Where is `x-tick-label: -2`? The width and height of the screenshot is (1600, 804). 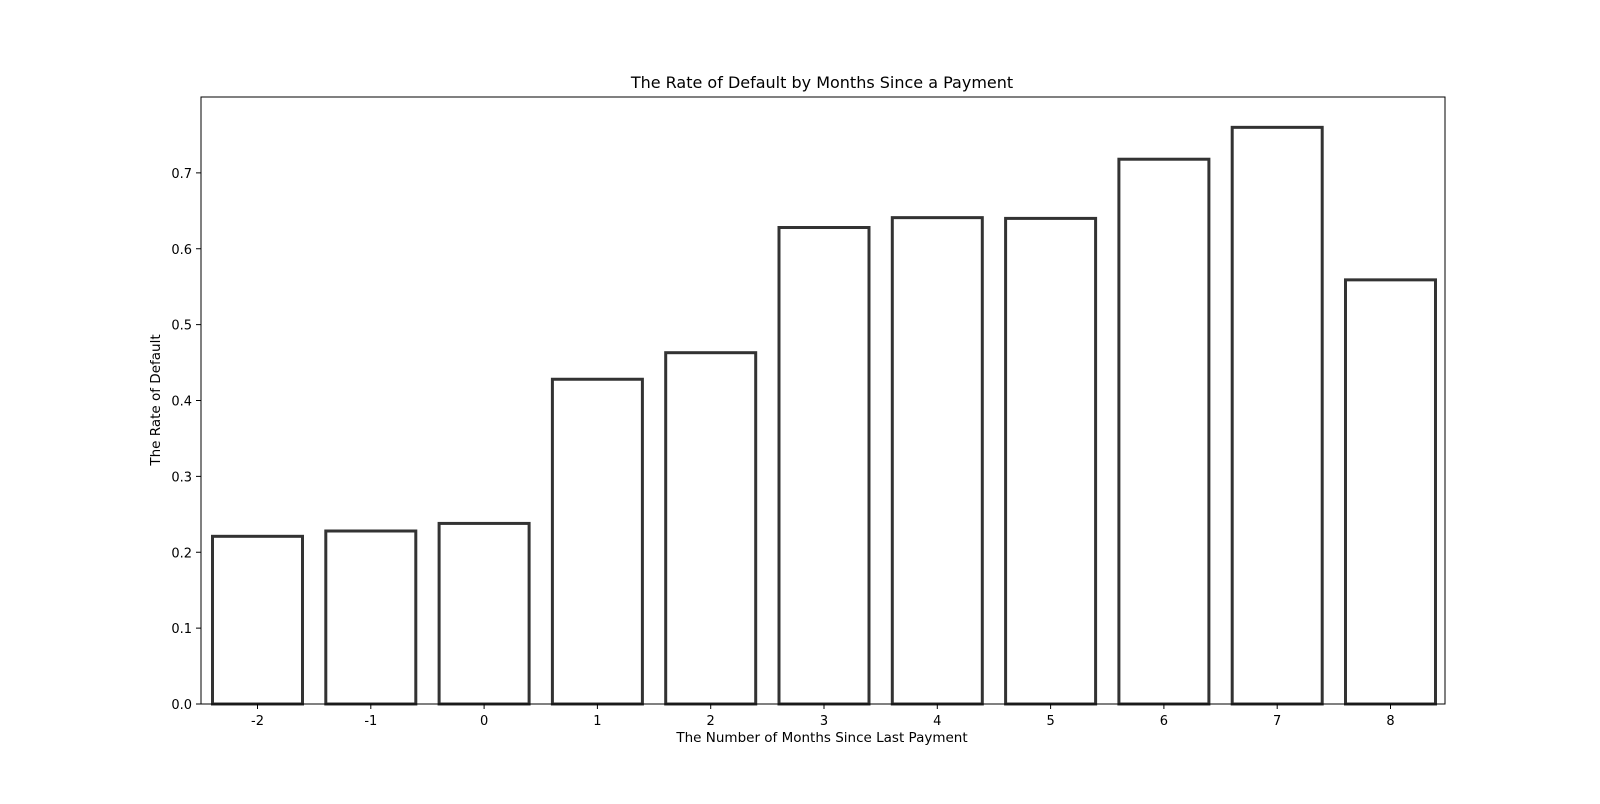
x-tick-label: -2 is located at coordinates (257, 721).